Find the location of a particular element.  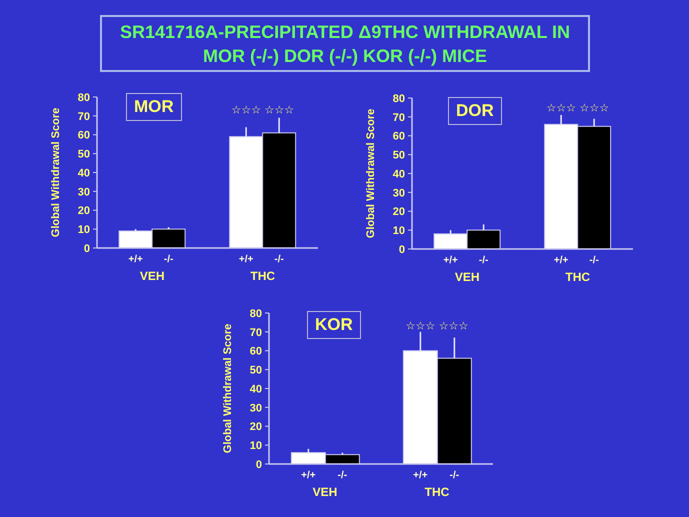

chart-title: DOR is located at coordinates (475, 111).